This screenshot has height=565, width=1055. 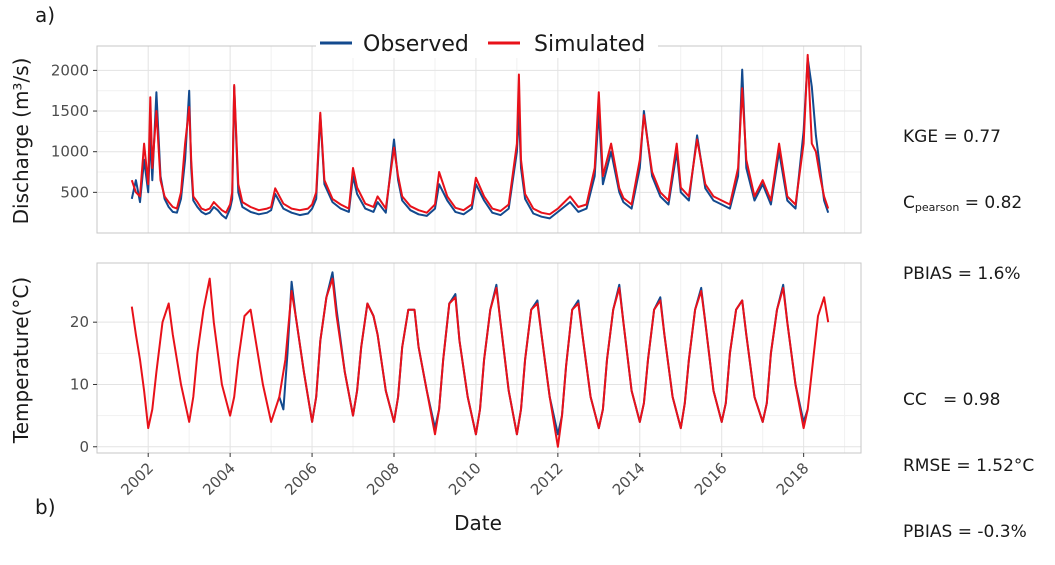 I want to click on y-tick-label: 1500, so click(x=70, y=111).